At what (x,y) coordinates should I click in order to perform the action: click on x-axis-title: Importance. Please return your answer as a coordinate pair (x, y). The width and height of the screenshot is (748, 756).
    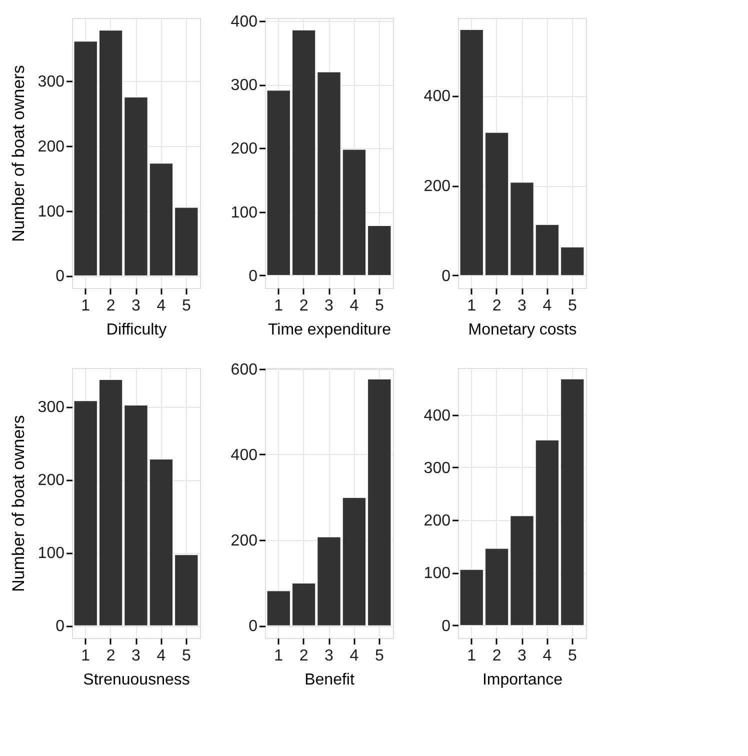
    Looking at the image, I should click on (522, 680).